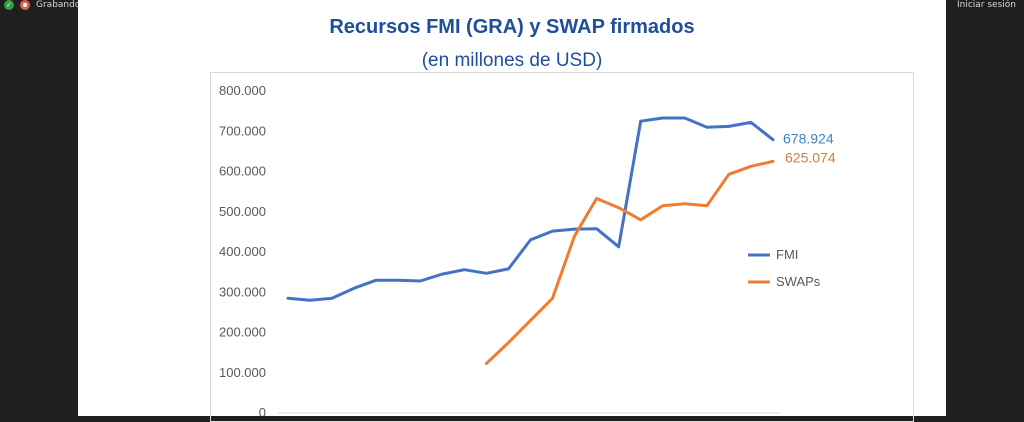  Describe the element at coordinates (986, 5) in the screenshot. I see `signin-link: Iniciar sesión` at that location.